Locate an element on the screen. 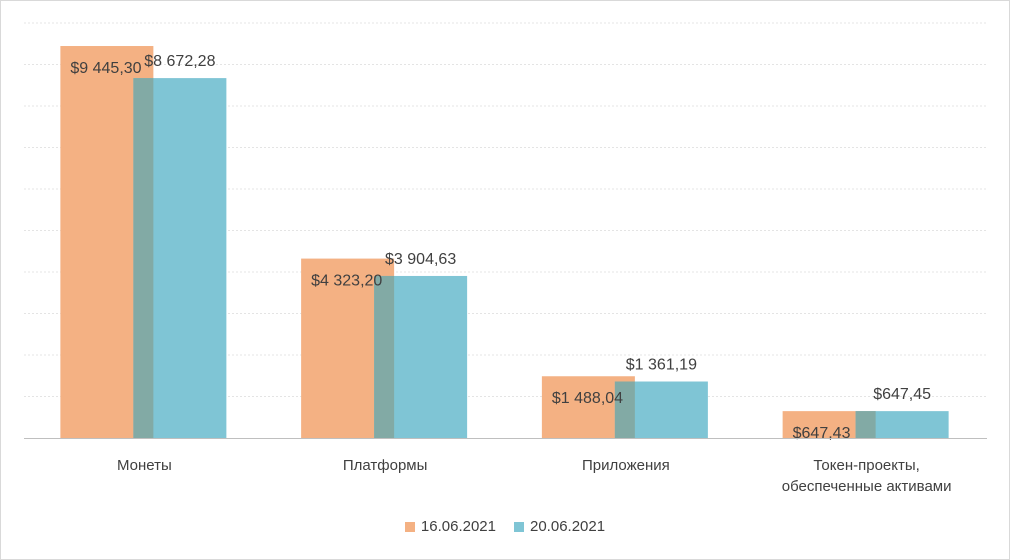 The width and height of the screenshot is (1010, 560). legend-item-series-1: 16.06.2021 is located at coordinates (450, 526).